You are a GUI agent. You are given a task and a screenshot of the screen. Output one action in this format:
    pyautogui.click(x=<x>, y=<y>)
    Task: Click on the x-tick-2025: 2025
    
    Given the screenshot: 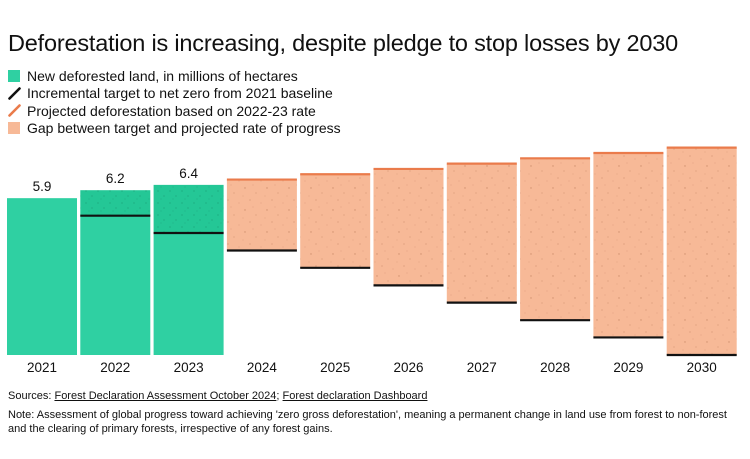 What is the action you would take?
    pyautogui.click(x=335, y=367)
    